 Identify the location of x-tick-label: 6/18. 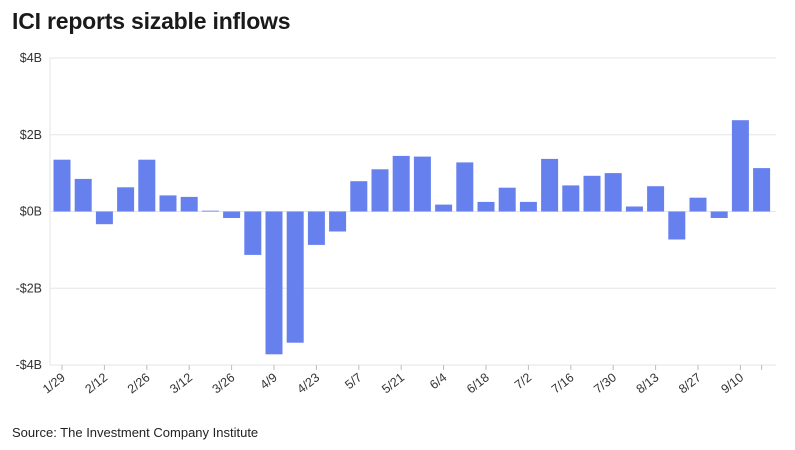
(478, 383).